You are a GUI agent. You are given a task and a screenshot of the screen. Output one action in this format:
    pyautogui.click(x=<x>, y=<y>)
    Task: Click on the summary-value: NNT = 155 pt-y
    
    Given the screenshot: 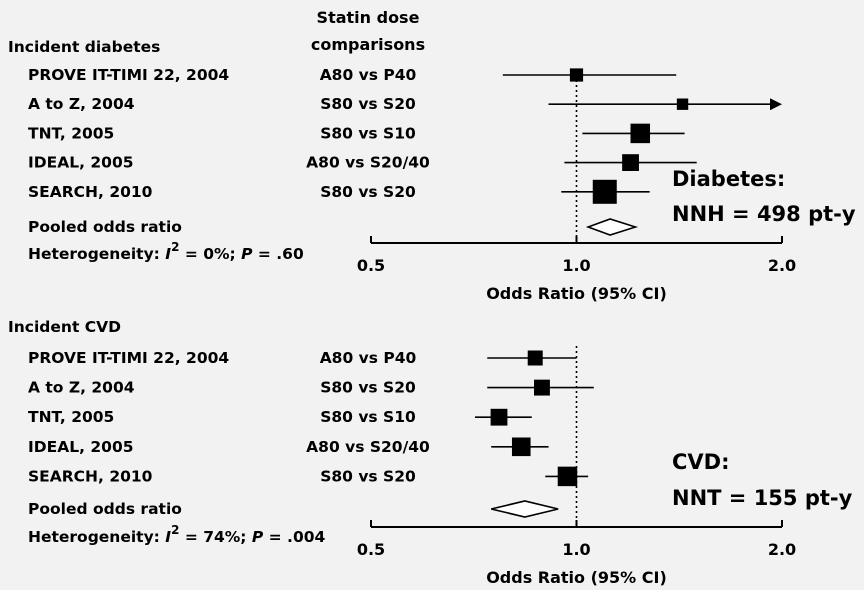 What is the action you would take?
    pyautogui.click(x=762, y=498)
    